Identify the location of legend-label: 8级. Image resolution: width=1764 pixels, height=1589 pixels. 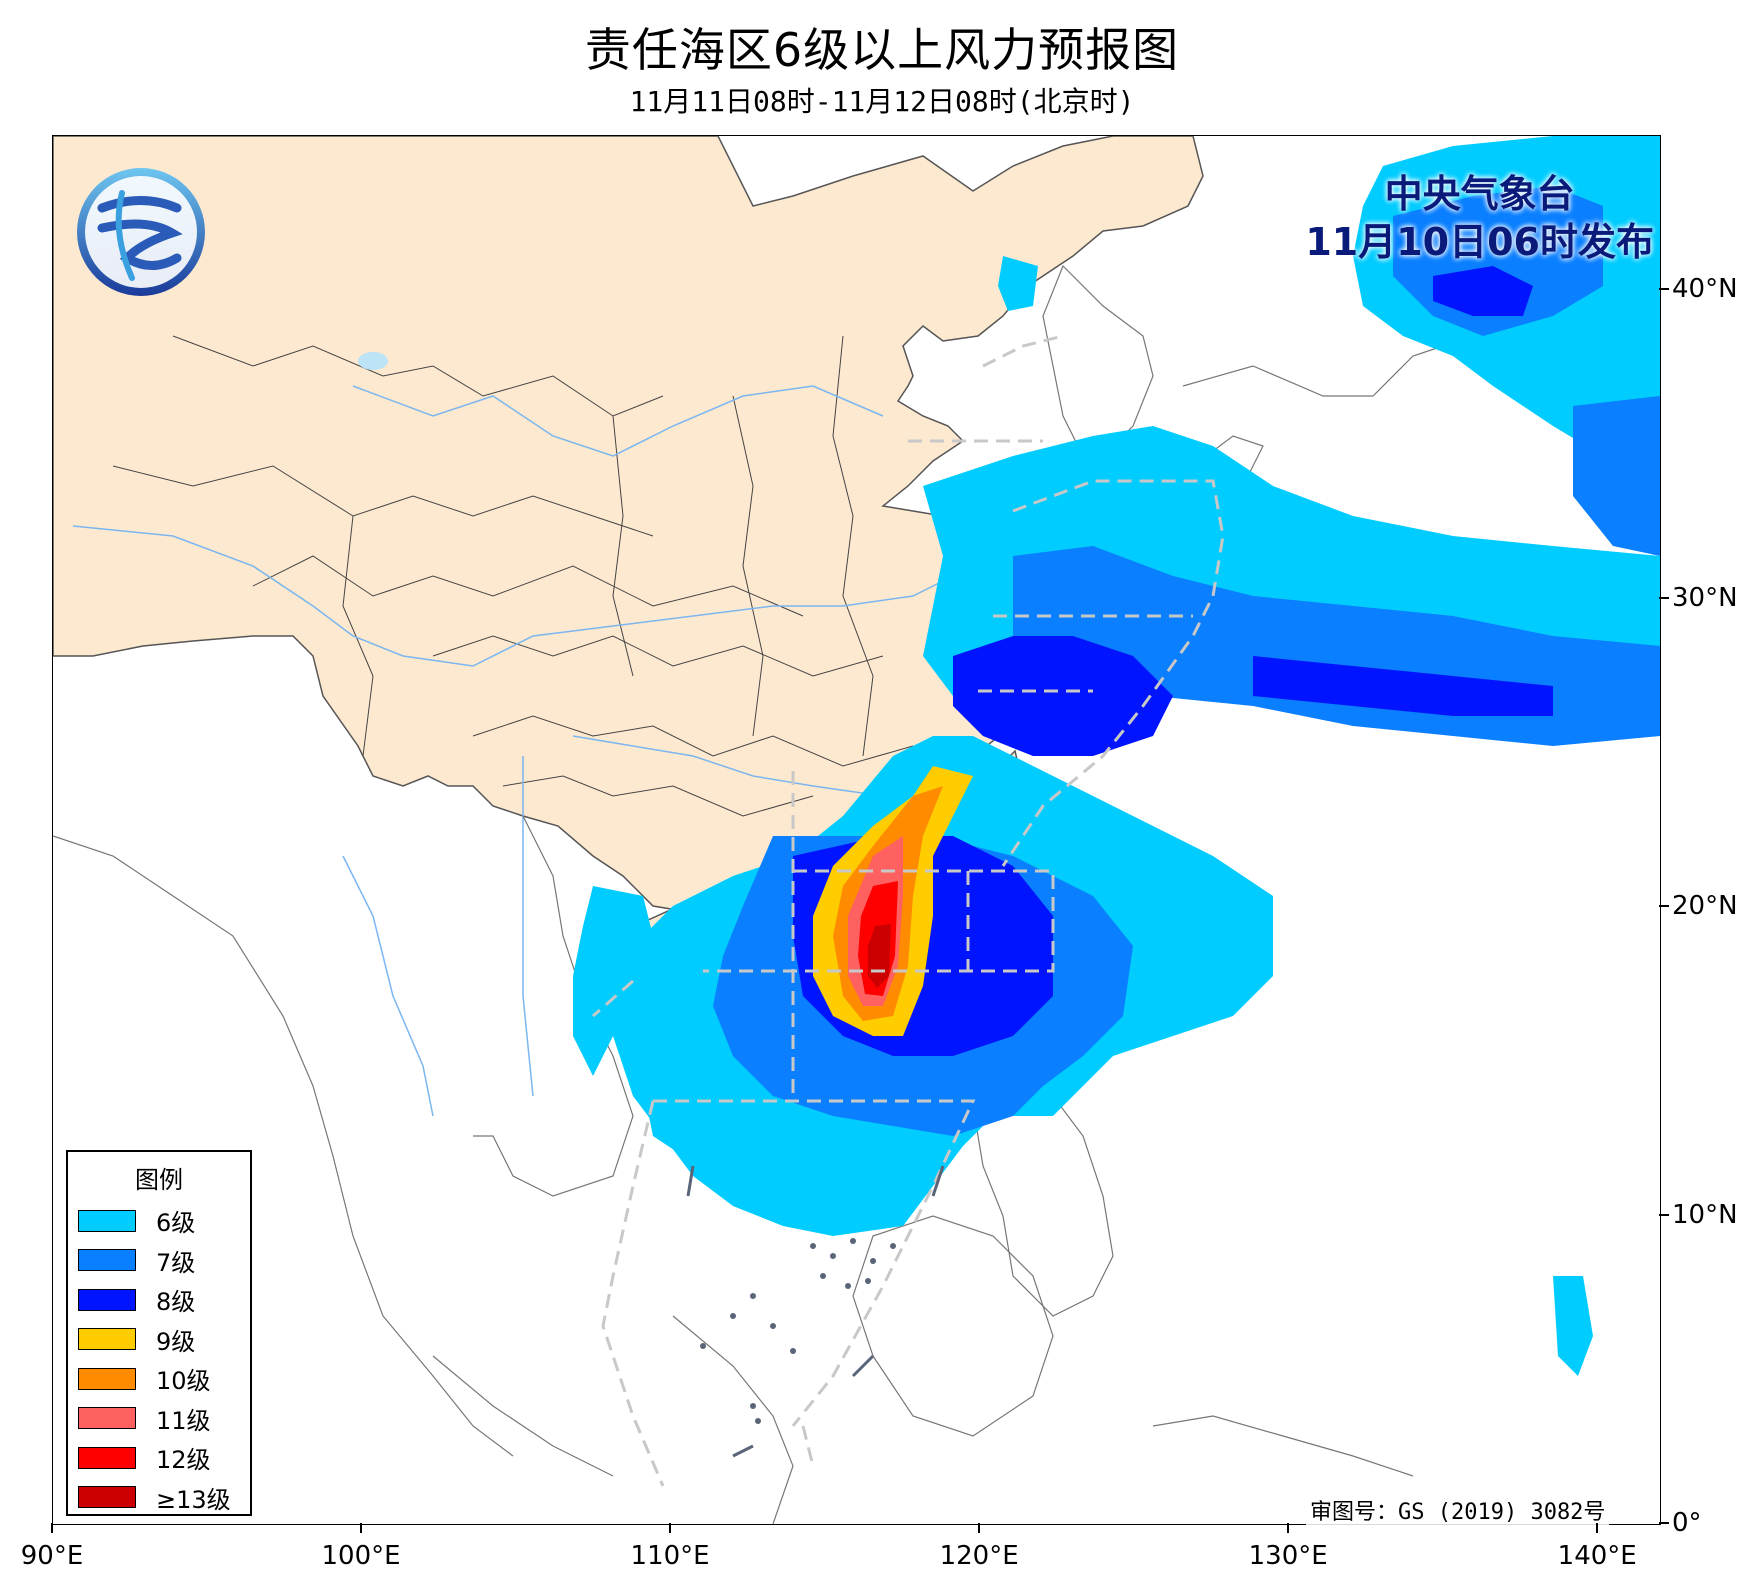
(176, 1302).